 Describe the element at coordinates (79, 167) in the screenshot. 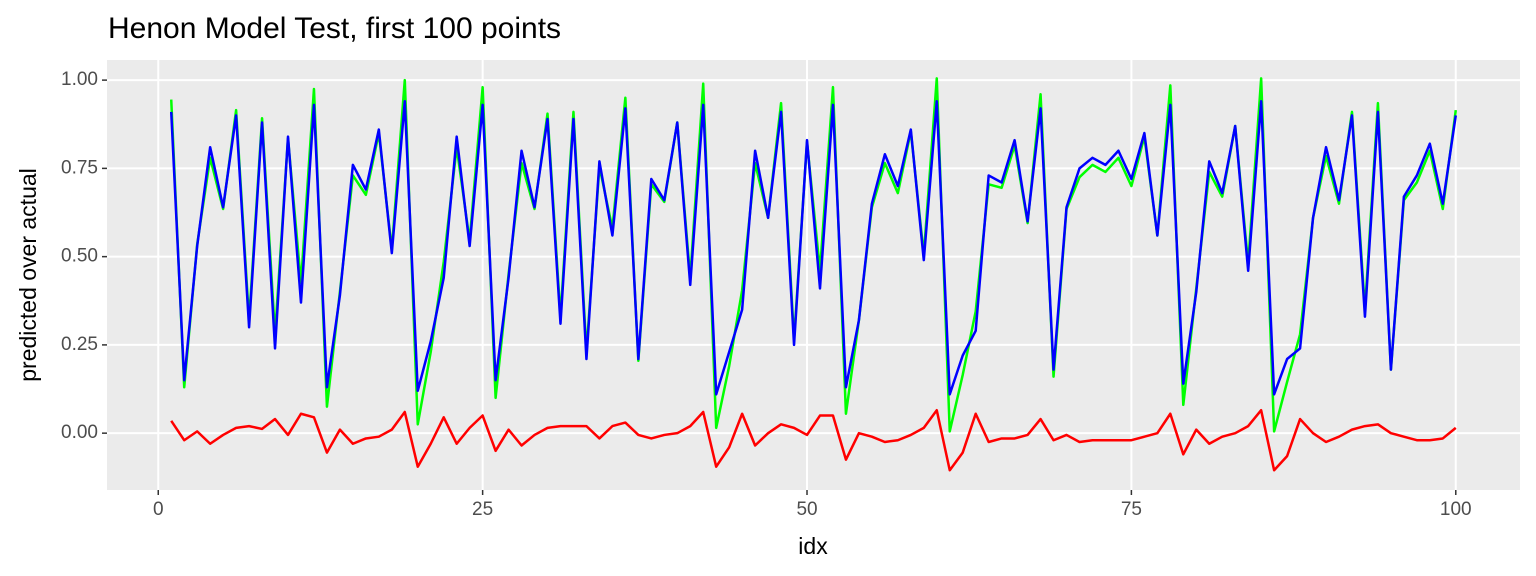

I see `y-tick-label: 0.75` at that location.